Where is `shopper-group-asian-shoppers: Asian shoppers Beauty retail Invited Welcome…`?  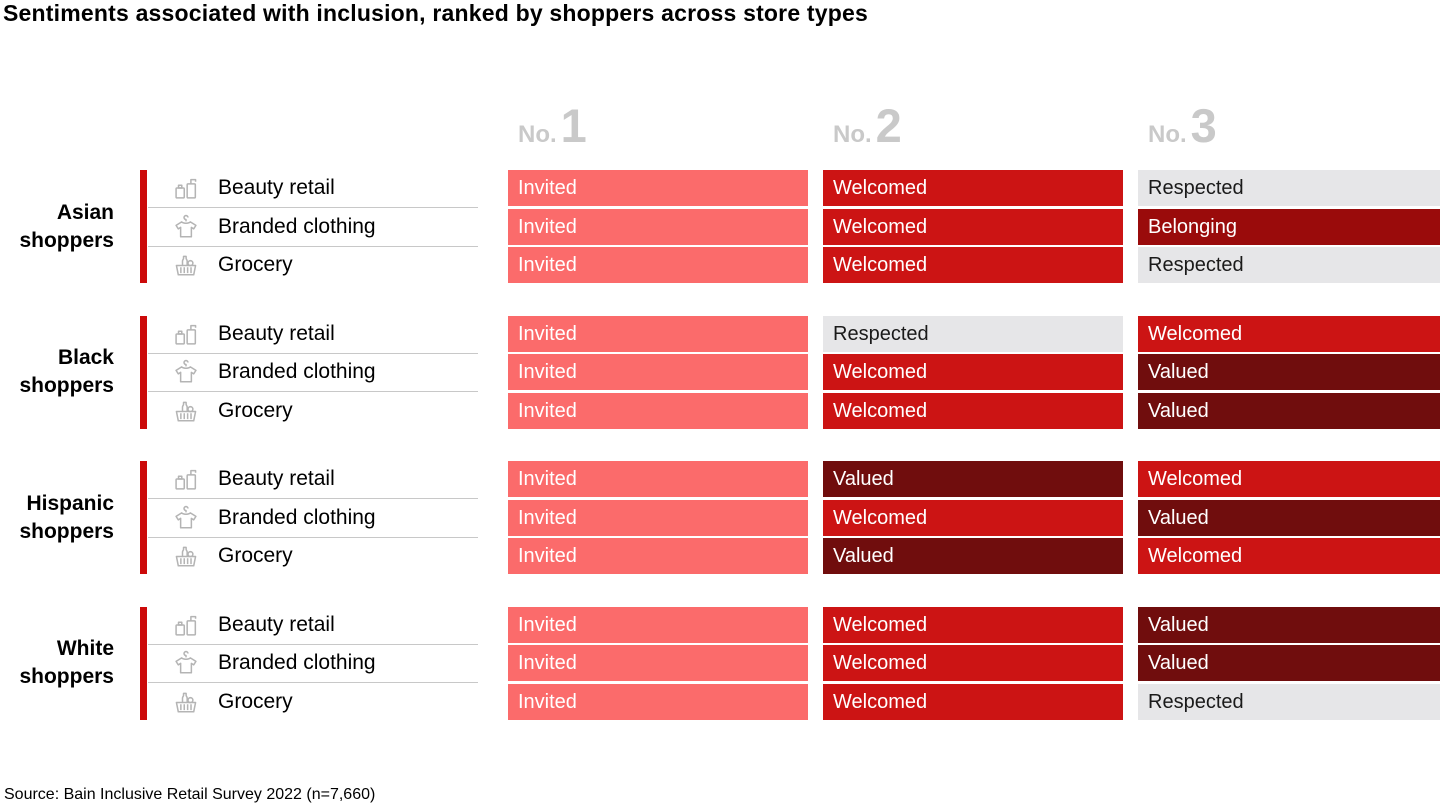
shopper-group-asian-shoppers: Asian shoppers Beauty retail Invited Welcome… is located at coordinates (720, 226).